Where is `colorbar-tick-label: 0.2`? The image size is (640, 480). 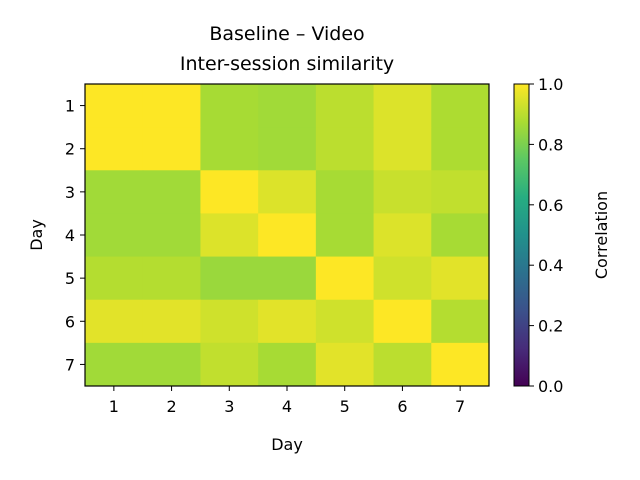
colorbar-tick-label: 0.2 is located at coordinates (550, 326).